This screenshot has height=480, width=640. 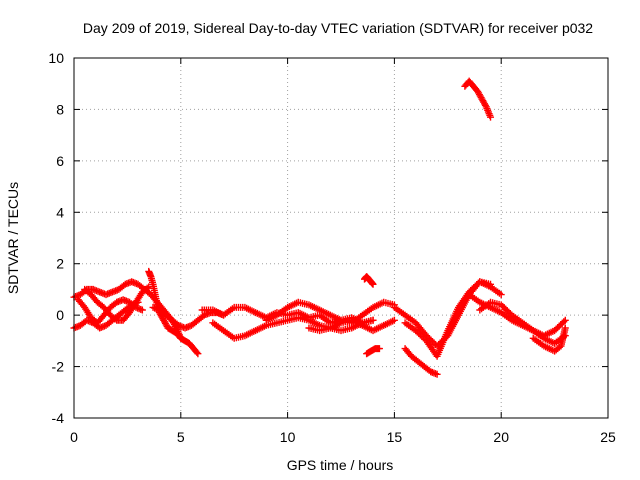 I want to click on y-tick-label: -4, so click(x=58, y=418).